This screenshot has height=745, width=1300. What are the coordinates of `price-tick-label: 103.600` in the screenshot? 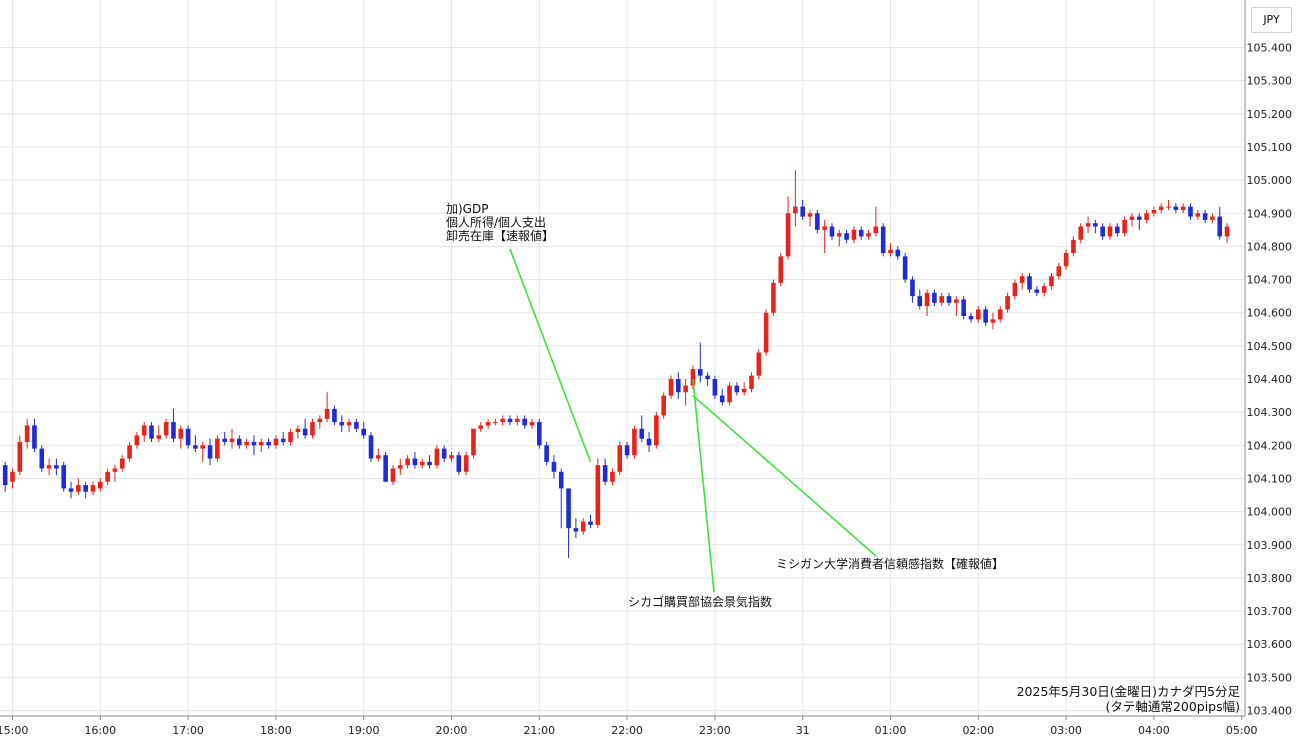 It's located at (1270, 644).